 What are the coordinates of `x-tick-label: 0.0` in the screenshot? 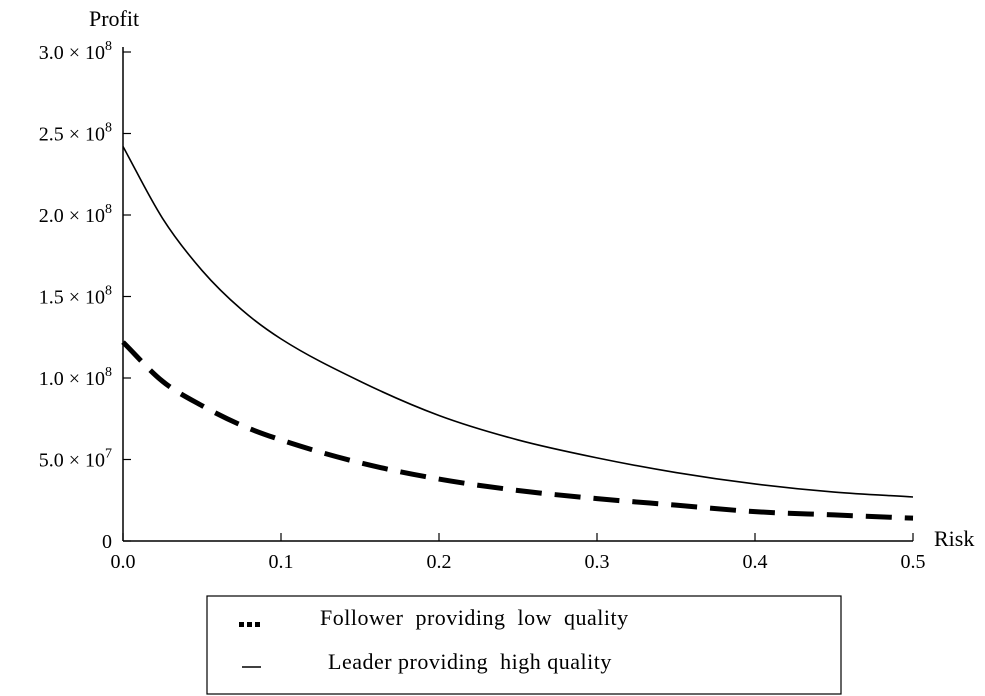 It's located at (123, 562).